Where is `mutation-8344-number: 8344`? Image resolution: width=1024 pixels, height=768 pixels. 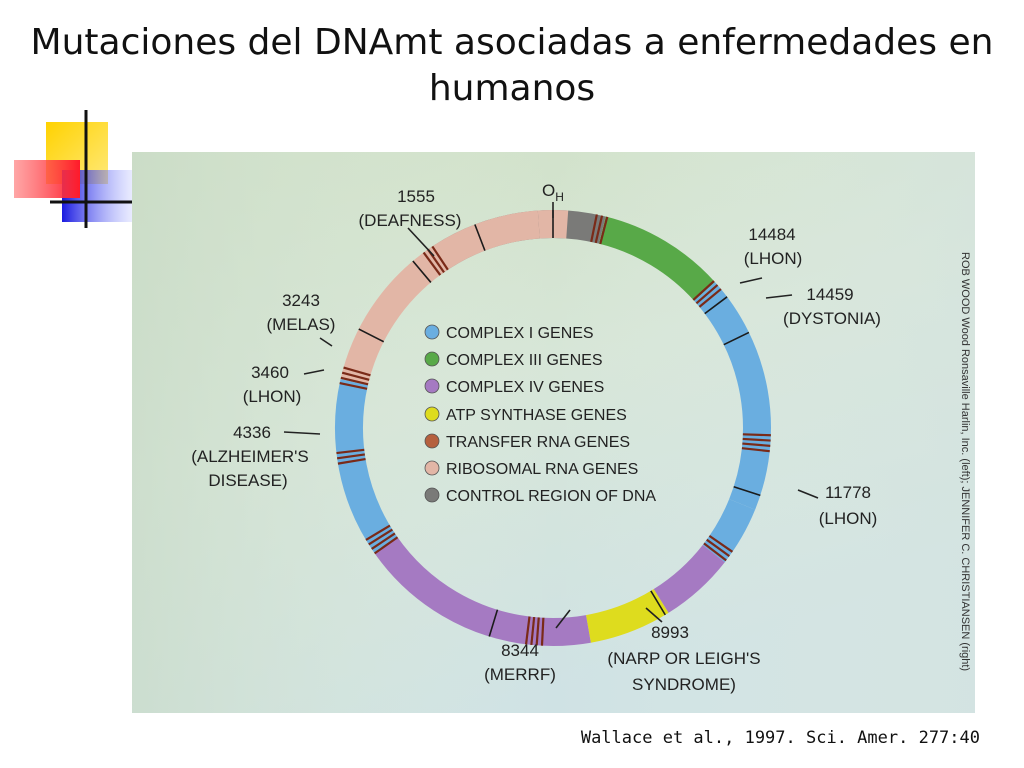
mutation-8344-number: 8344 is located at coordinates (520, 650).